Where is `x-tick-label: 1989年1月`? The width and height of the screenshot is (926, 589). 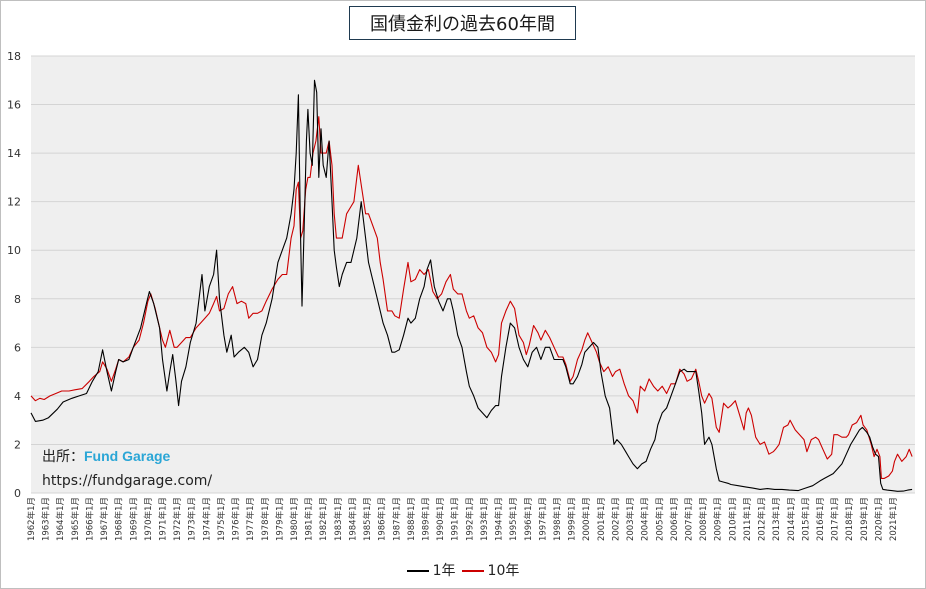 x-tick-label: 1989年1月 is located at coordinates (426, 519).